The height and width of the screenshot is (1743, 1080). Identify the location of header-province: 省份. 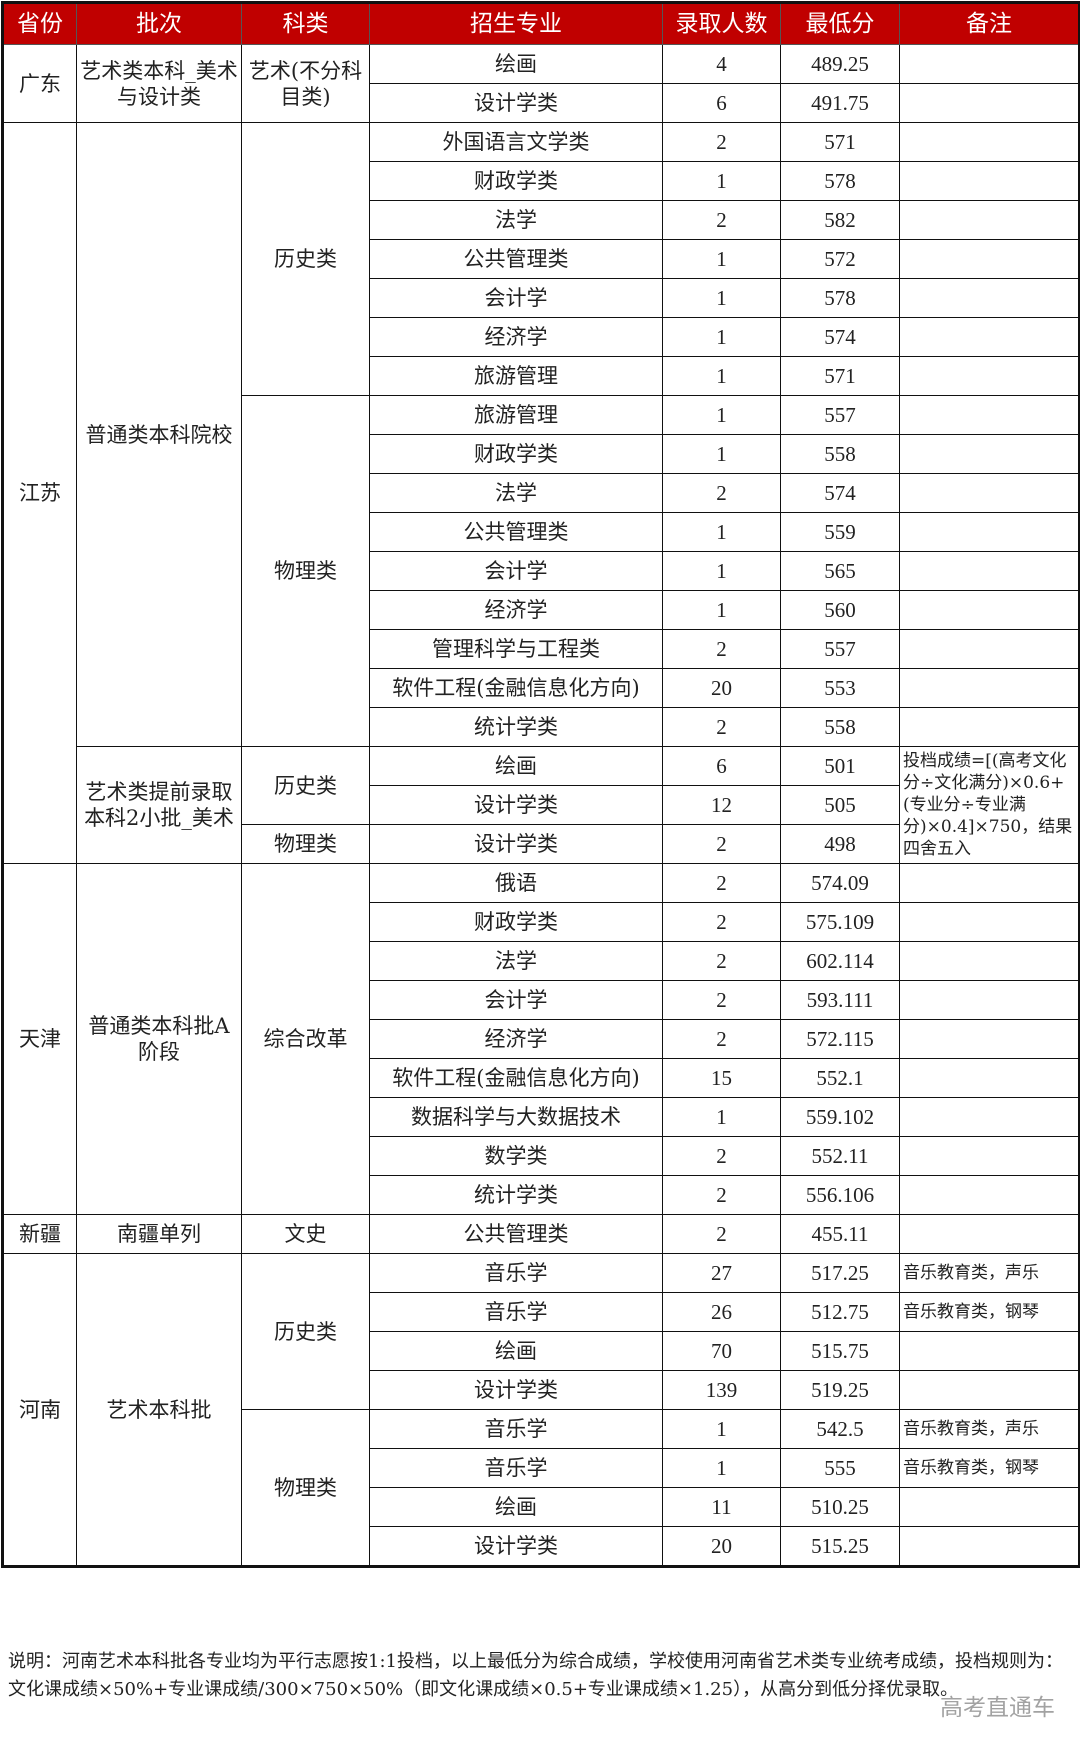
(39, 23).